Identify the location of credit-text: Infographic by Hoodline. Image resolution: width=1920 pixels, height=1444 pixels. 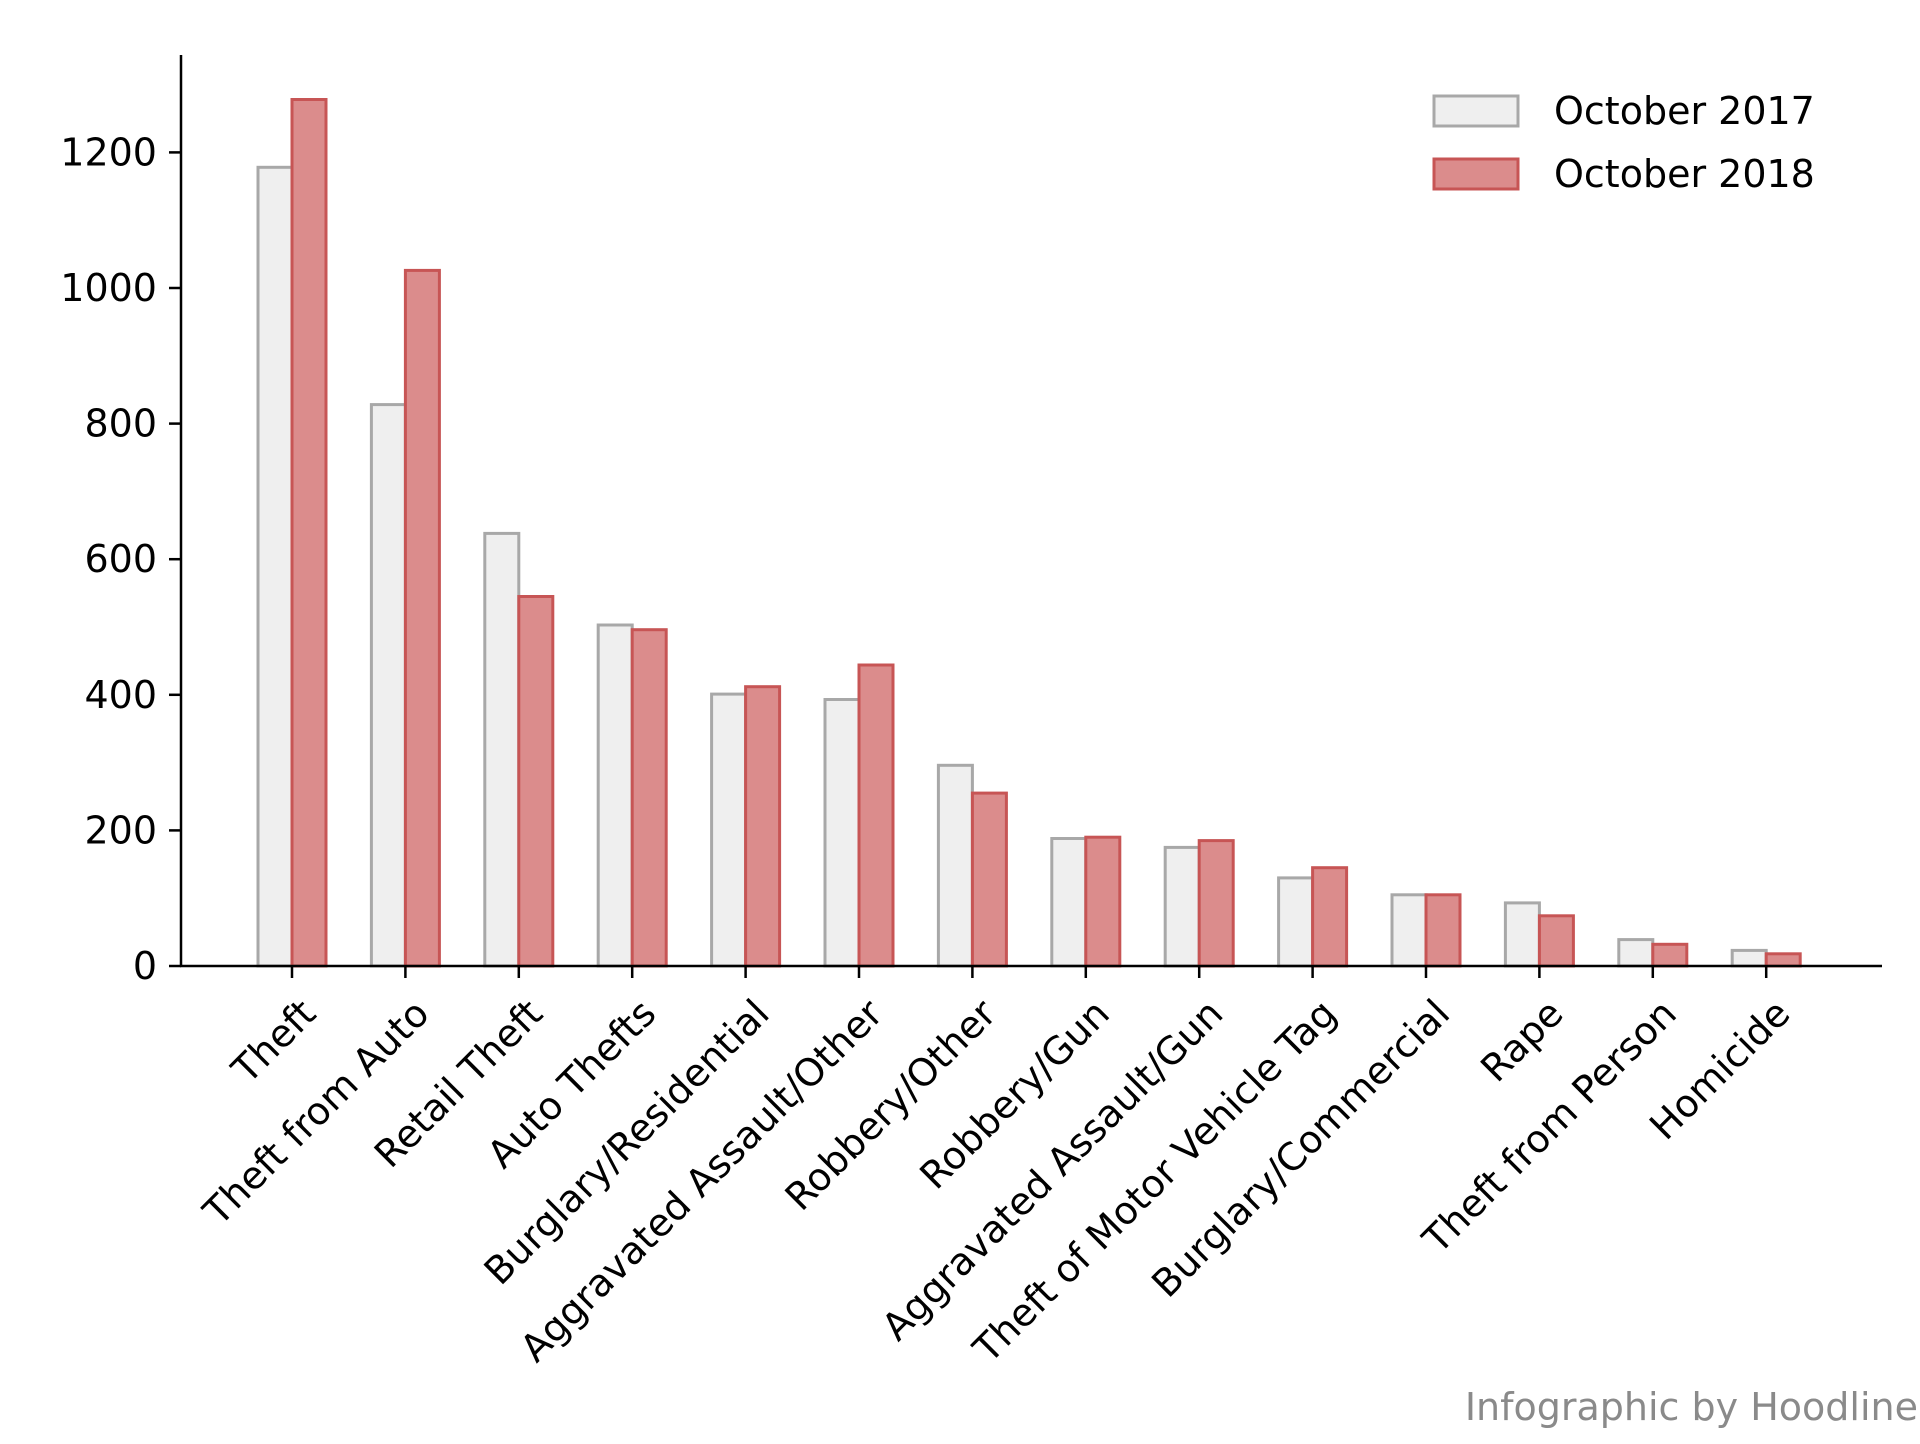
(1691, 1407).